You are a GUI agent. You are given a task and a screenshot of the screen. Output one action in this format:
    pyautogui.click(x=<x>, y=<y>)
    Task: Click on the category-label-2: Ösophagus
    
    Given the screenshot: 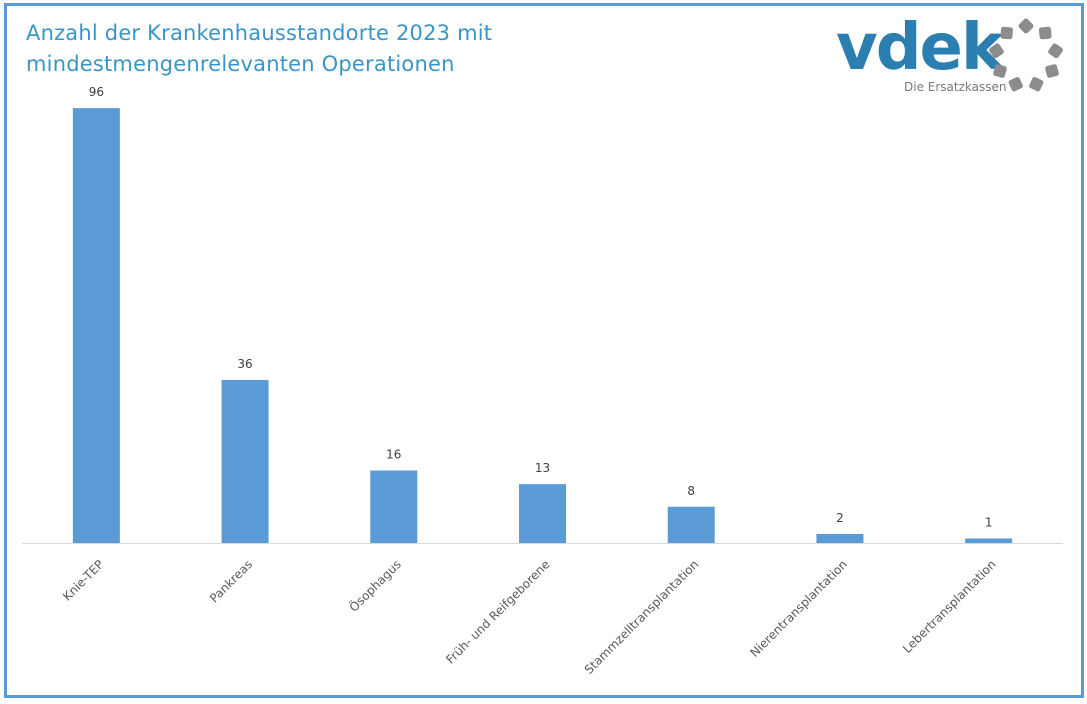 What is the action you would take?
    pyautogui.click(x=374, y=585)
    